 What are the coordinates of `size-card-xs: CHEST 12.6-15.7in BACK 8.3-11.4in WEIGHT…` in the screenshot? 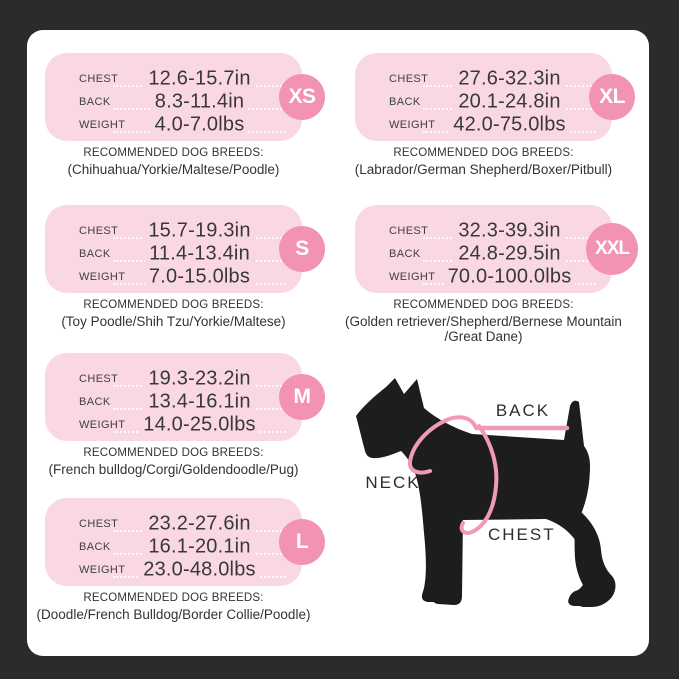 It's located at (185, 97).